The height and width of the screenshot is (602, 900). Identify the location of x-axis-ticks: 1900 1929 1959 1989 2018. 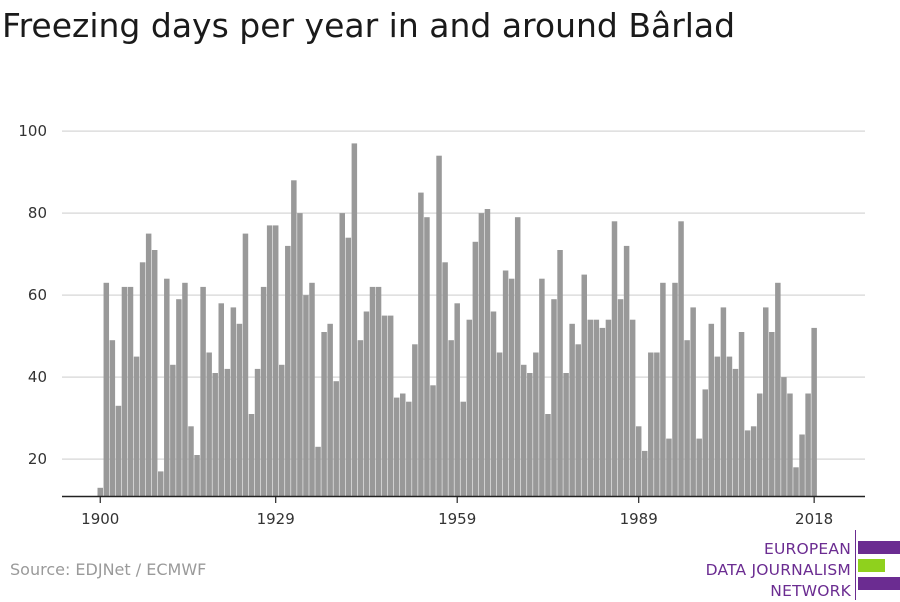
(457, 512).